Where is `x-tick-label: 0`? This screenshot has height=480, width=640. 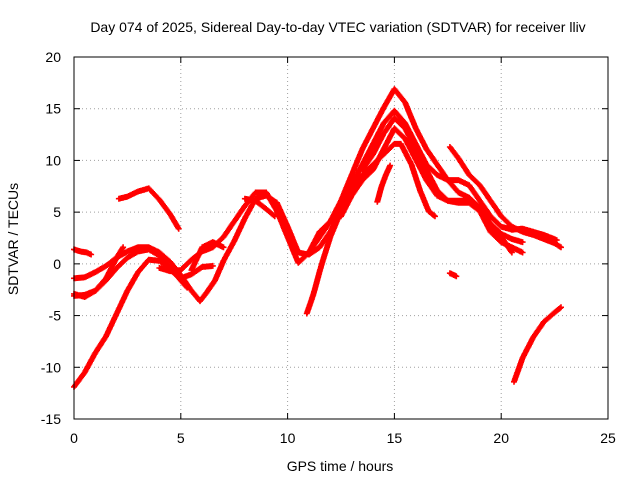
x-tick-label: 0 is located at coordinates (74, 438).